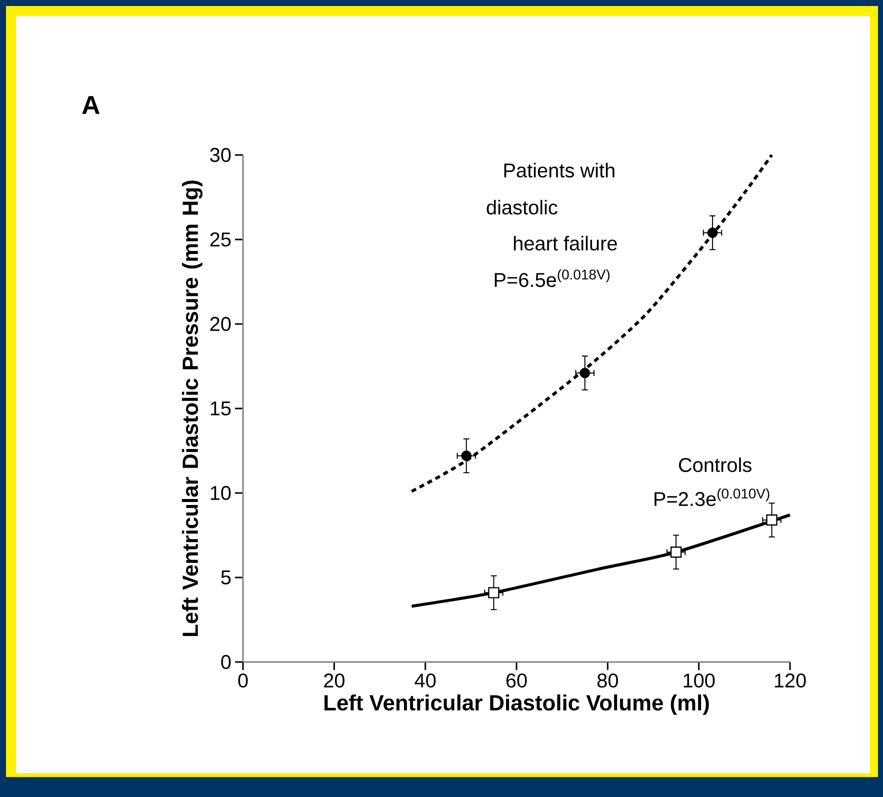 Image resolution: width=883 pixels, height=797 pixels. I want to click on x-tick-label: 100, so click(699, 681).